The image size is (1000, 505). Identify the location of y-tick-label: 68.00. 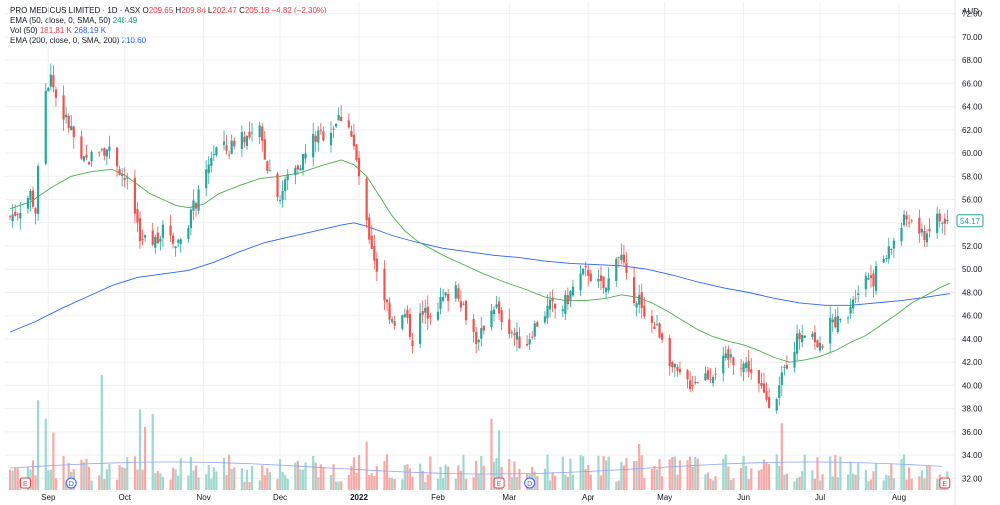
(972, 60).